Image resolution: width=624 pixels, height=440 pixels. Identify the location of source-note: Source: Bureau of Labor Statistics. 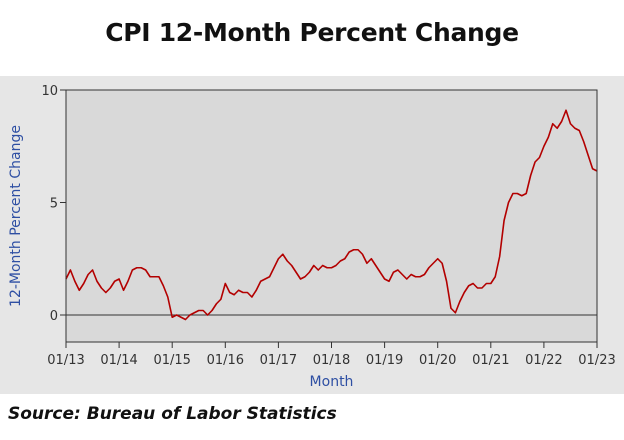
(172, 414).